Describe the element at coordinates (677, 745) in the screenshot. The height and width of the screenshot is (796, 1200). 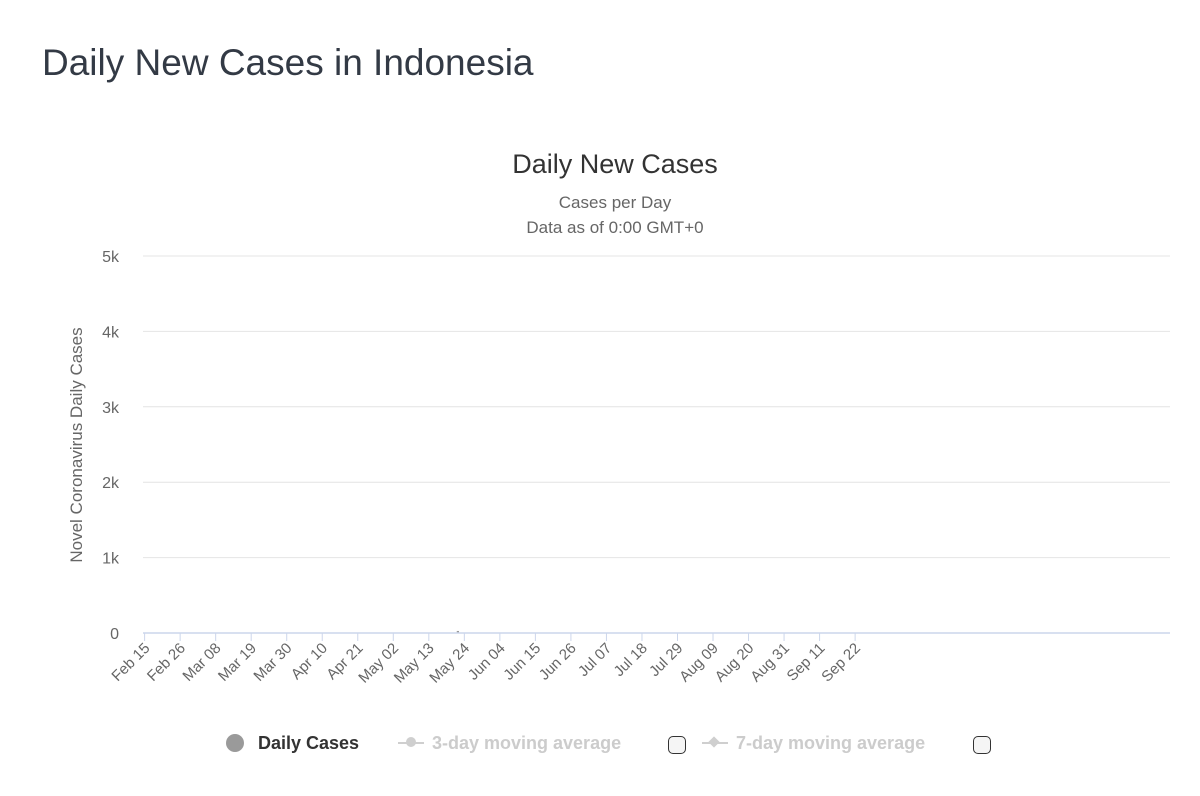
I see `checkbox-3-day-ma` at that location.